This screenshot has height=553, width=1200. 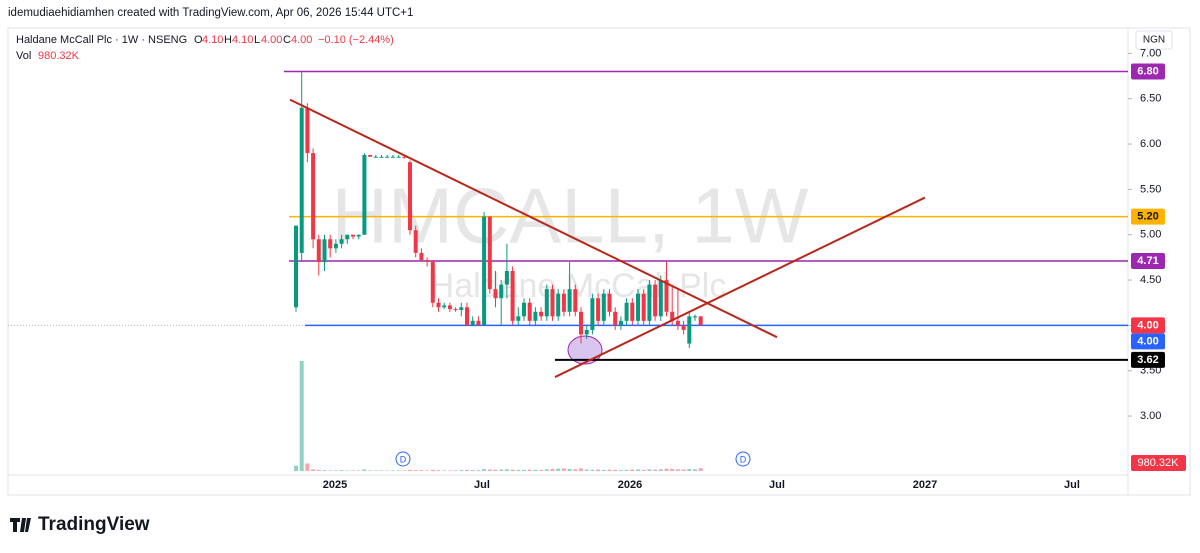 I want to click on currency: NGN, so click(x=1154, y=40).